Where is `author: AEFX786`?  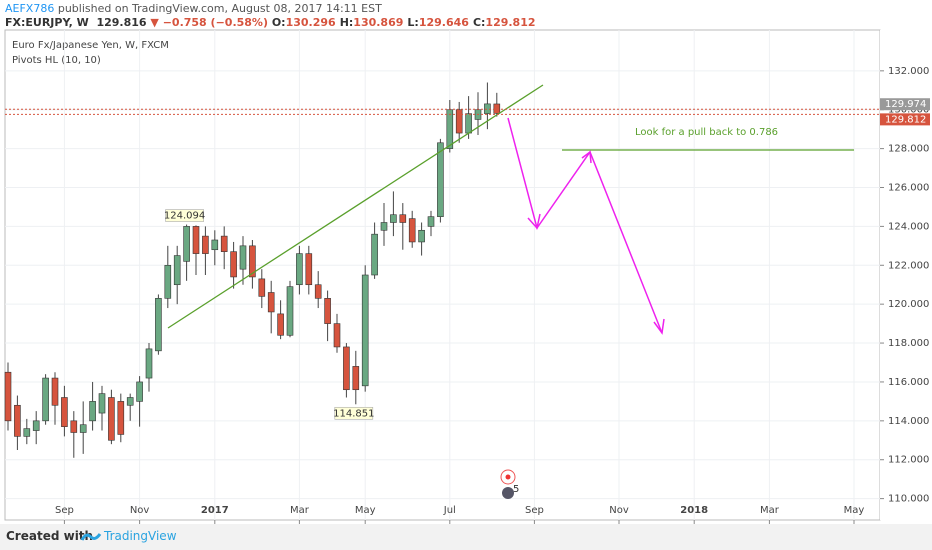 author: AEFX786 is located at coordinates (30, 8).